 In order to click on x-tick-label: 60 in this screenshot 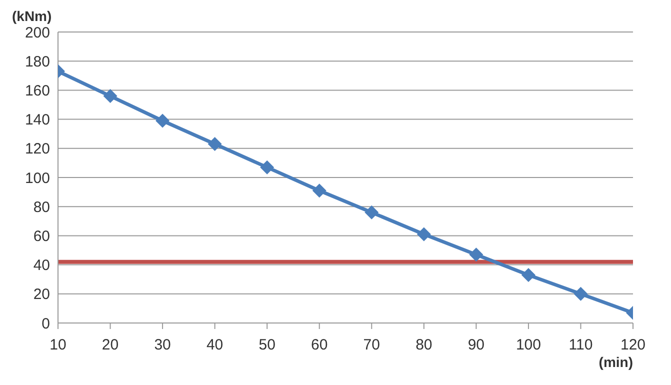, I will do `click(319, 345)`.